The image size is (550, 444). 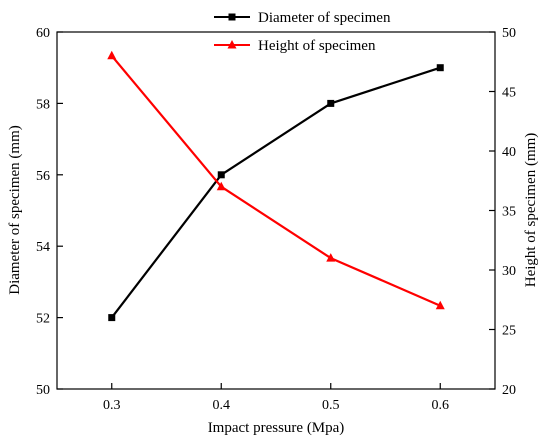 I want to click on left-y-tick-label: 50, so click(x=43, y=390).